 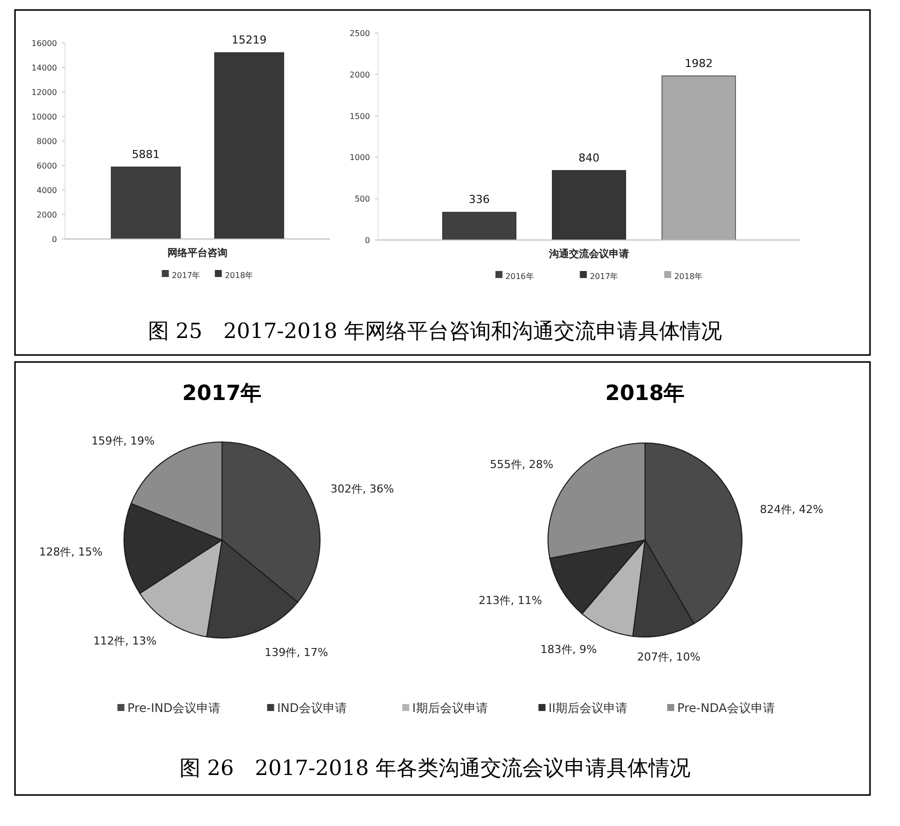 What do you see at coordinates (519, 276) in the screenshot?
I see `legend-label: 2016年` at bounding box center [519, 276].